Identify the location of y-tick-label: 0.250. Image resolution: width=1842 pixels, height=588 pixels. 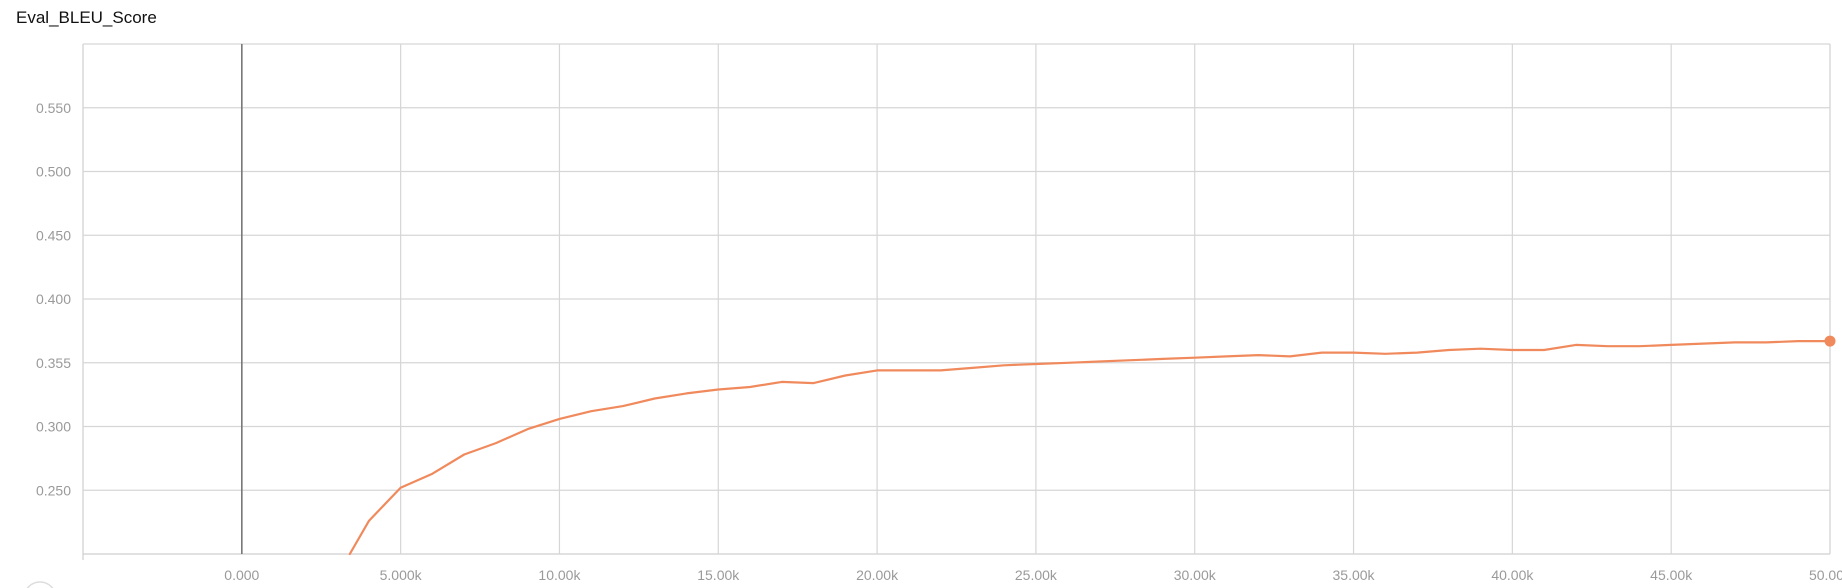
(53, 490).